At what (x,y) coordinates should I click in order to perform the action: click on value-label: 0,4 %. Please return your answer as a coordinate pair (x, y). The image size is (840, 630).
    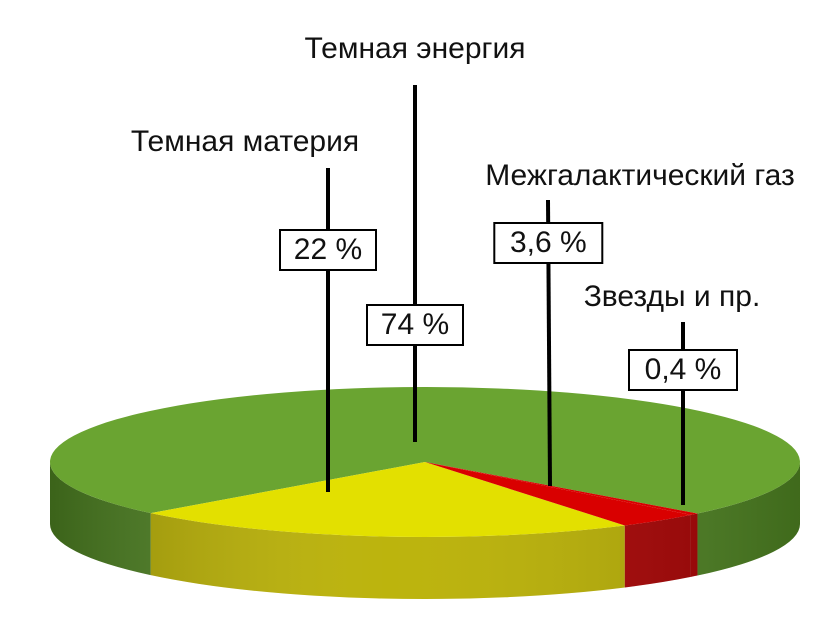
    Looking at the image, I should click on (683, 369).